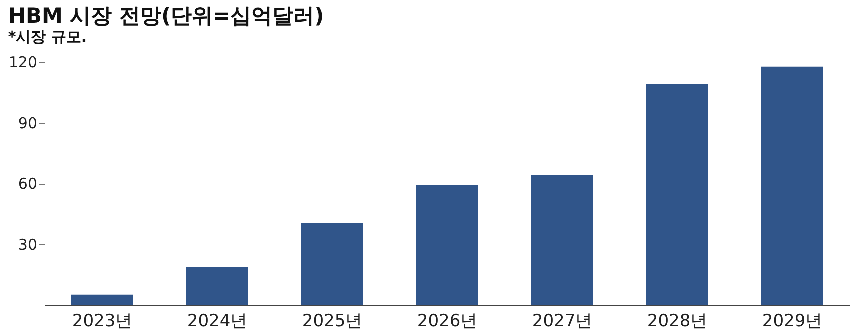 Image resolution: width=860 pixels, height=335 pixels. Describe the element at coordinates (28, 245) in the screenshot. I see `y-tick-label: 30` at that location.